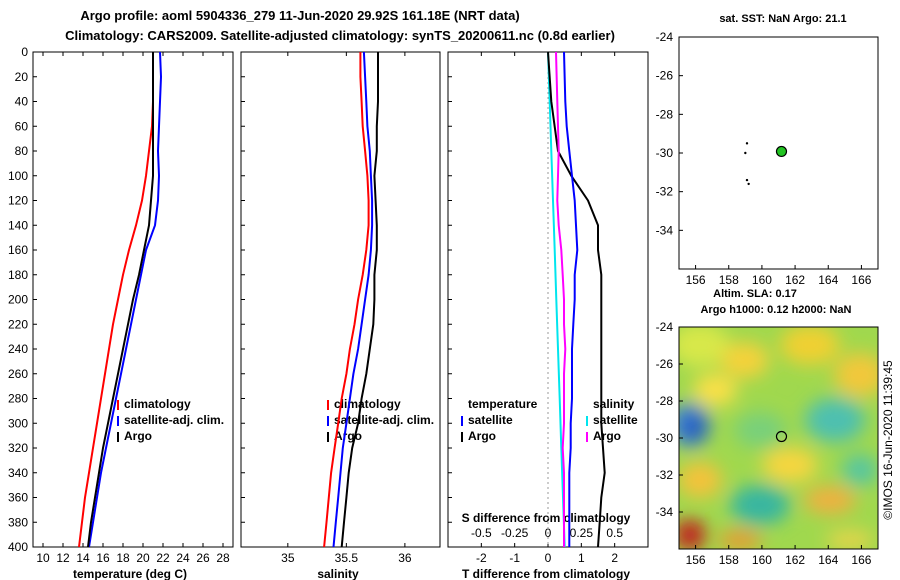  I want to click on sst-map-title: sat. SST: NaN Argo: 21.1, so click(782, 19).